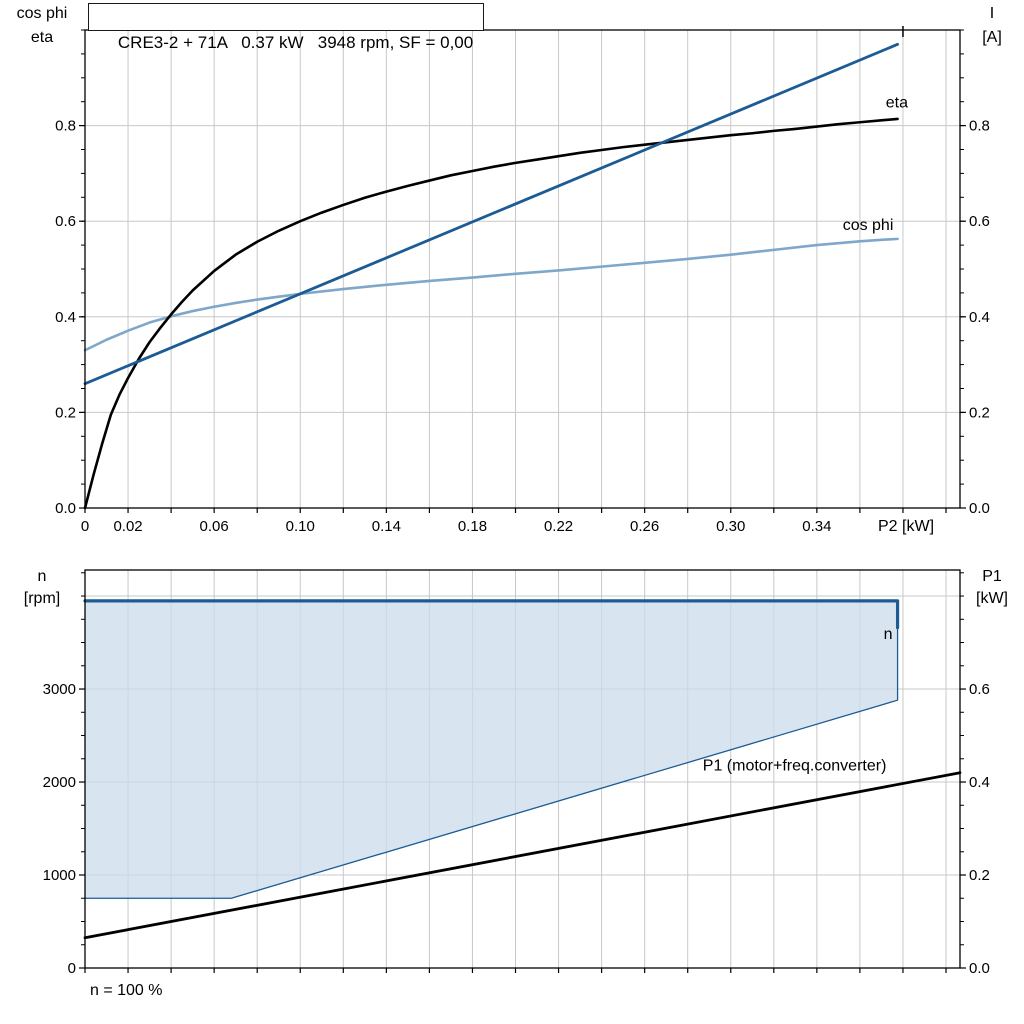 This screenshot has width=1024, height=1024. What do you see at coordinates (644, 526) in the screenshot?
I see `svg-text: 0.26` at bounding box center [644, 526].